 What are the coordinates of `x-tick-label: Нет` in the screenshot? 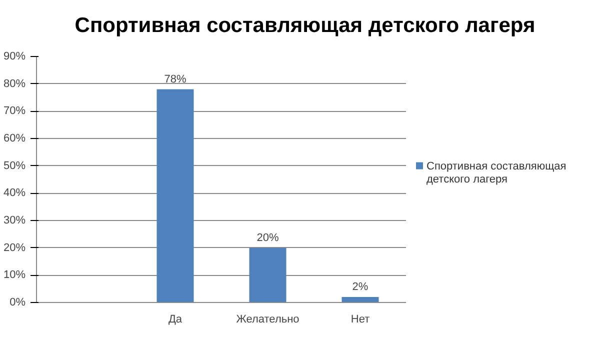 It's located at (360, 320).